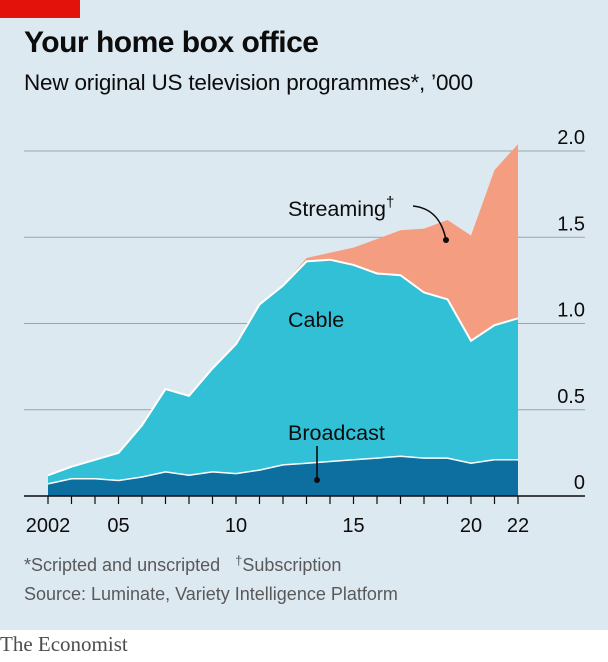  I want to click on y-axis-ticks: 0 0.5 1.0 1.5 2.0, so click(571, 310).